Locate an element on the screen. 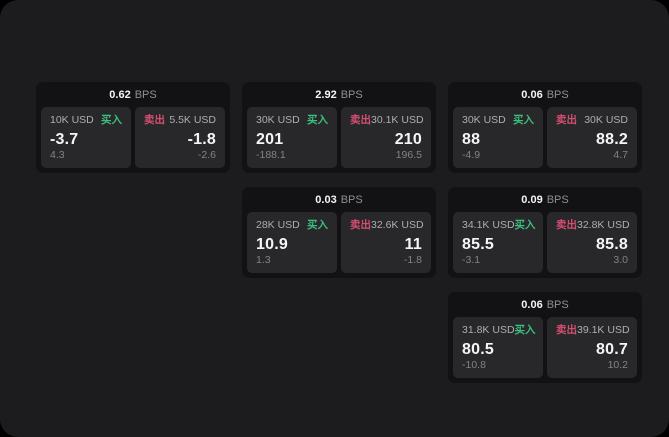 The width and height of the screenshot is (669, 437). buy-price: -3.7 is located at coordinates (64, 139).